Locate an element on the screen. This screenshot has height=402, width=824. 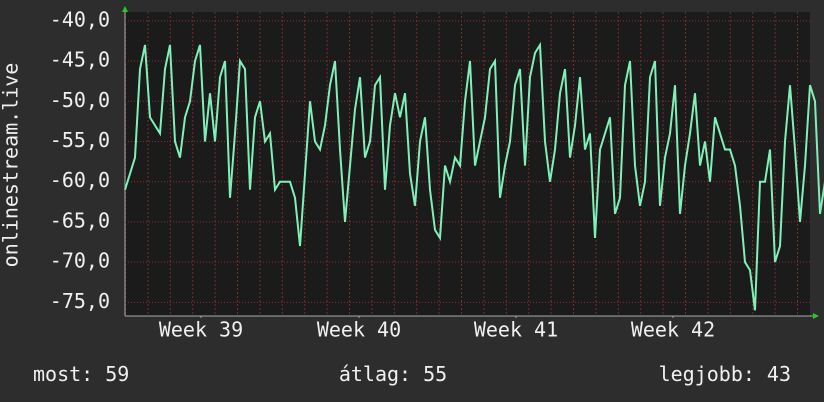
stat-value: 43 is located at coordinates (779, 374).